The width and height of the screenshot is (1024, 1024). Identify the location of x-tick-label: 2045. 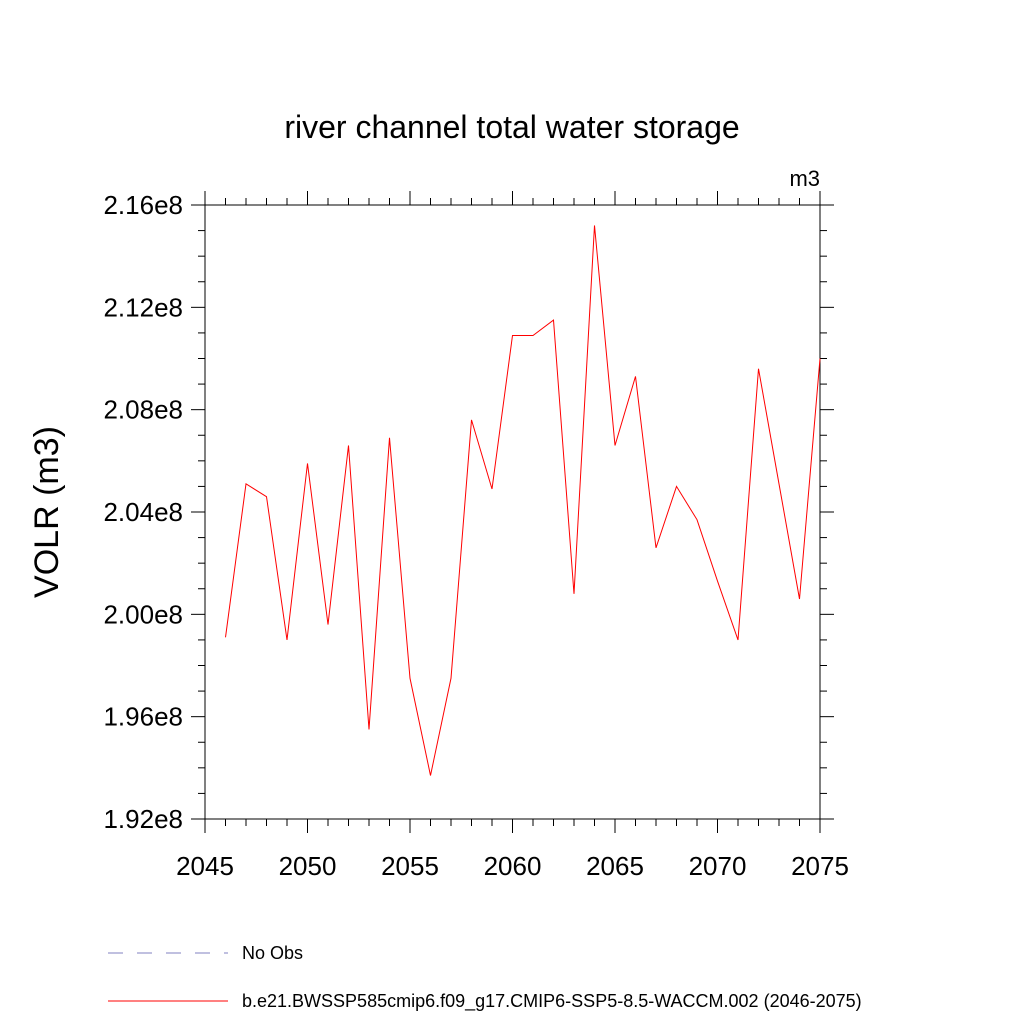
(205, 866).